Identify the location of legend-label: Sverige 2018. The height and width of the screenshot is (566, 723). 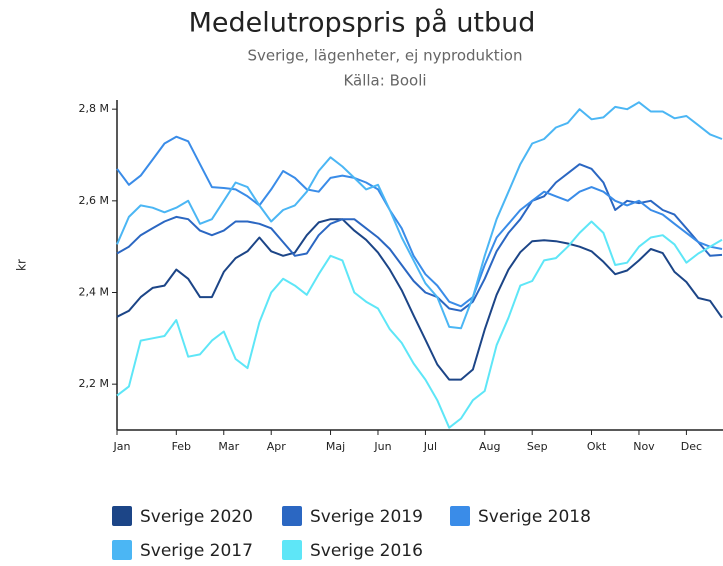
(534, 517).